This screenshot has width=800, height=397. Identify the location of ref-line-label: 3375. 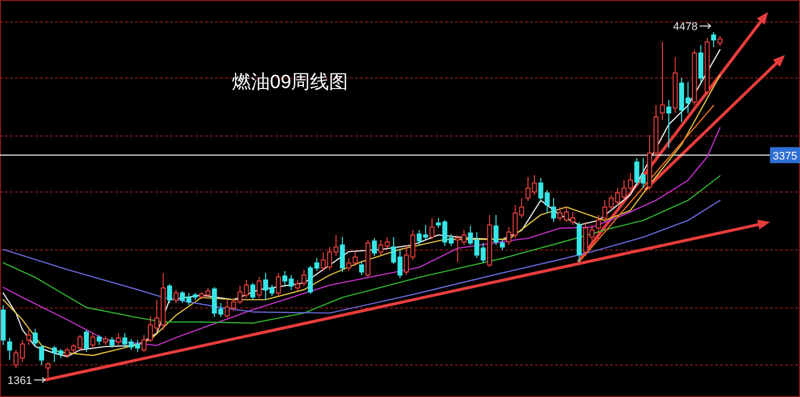
(785, 156).